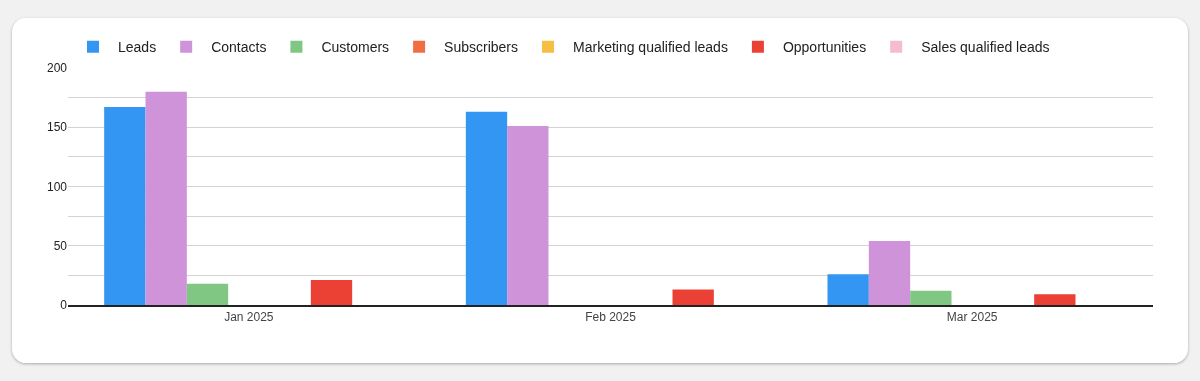 This screenshot has width=1200, height=381. Describe the element at coordinates (650, 47) in the screenshot. I see `legend-label: Marketing qualified leads` at that location.